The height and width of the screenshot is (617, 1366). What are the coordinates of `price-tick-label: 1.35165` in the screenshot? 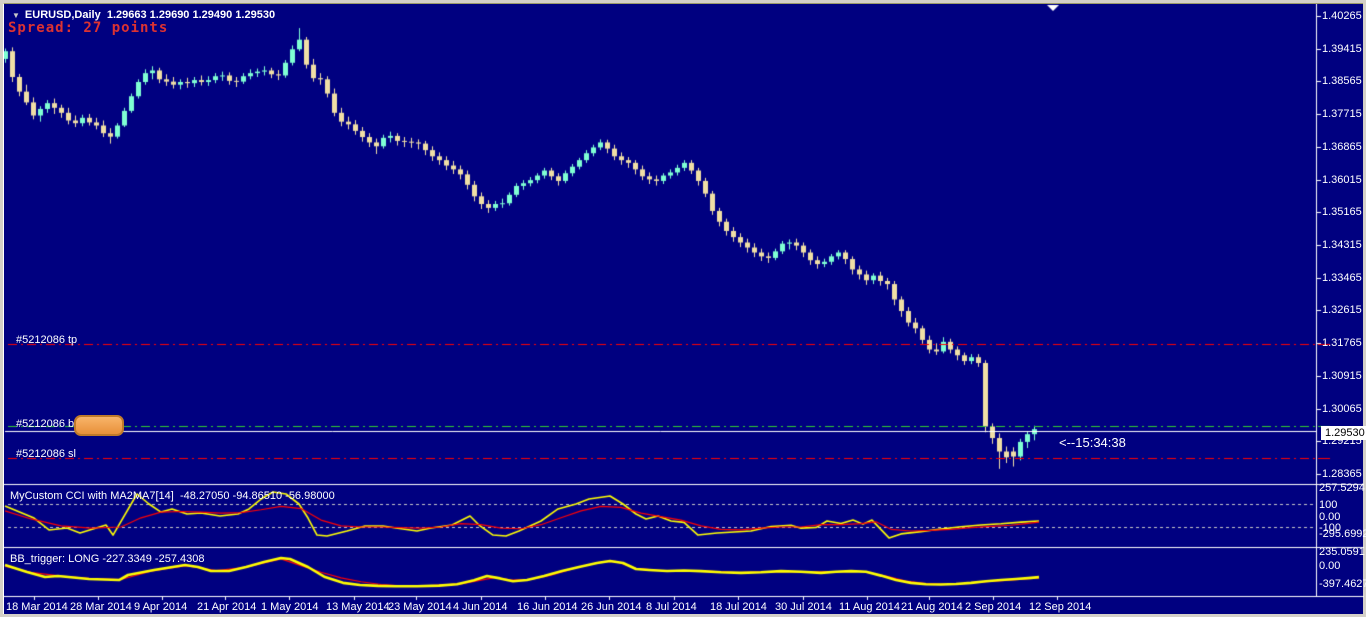 It's located at (1342, 212).